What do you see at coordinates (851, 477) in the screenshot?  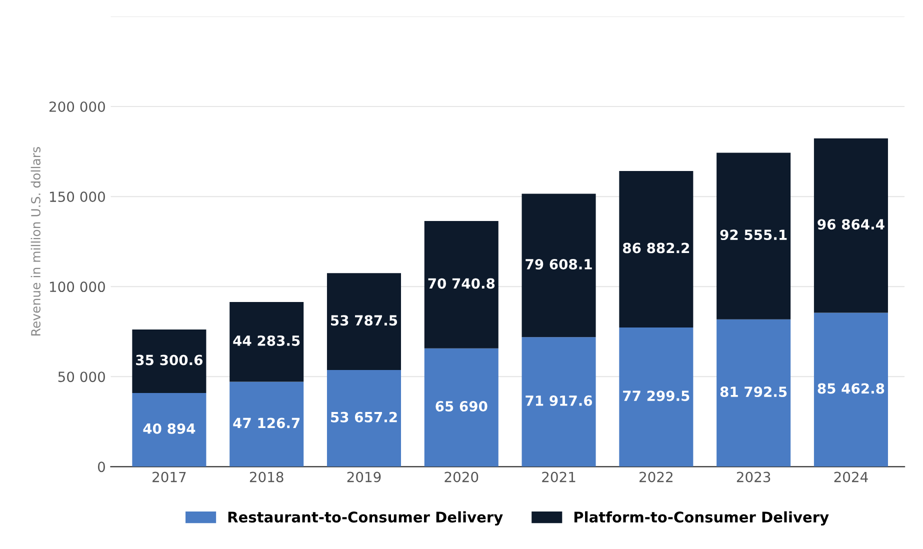 I see `x-tick-label: 2024` at bounding box center [851, 477].